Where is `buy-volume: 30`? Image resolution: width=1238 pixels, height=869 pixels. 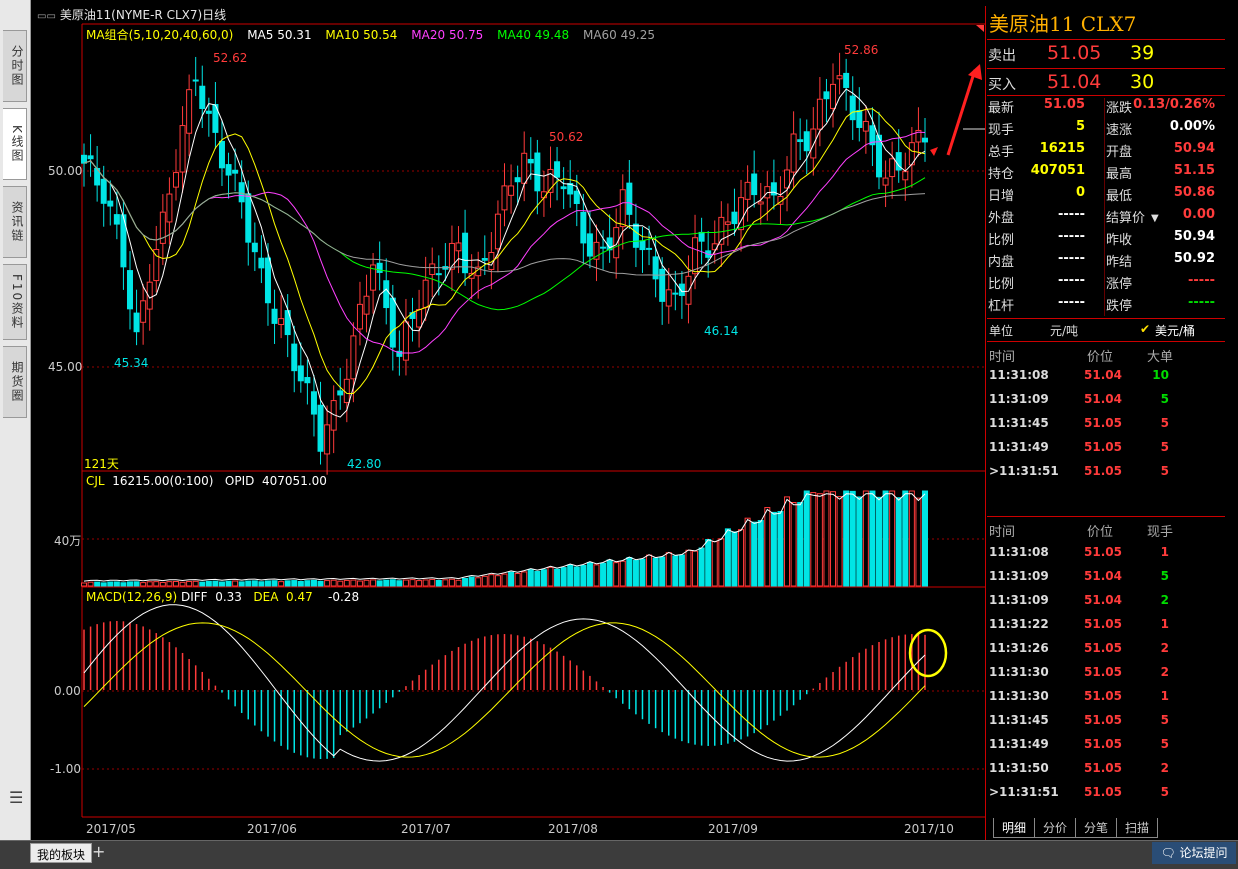 buy-volume: 30 is located at coordinates (1142, 82).